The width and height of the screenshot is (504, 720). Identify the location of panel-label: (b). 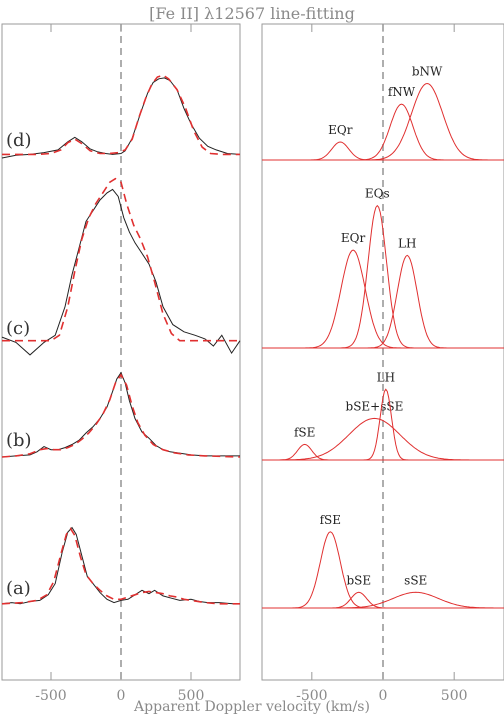
(19, 440).